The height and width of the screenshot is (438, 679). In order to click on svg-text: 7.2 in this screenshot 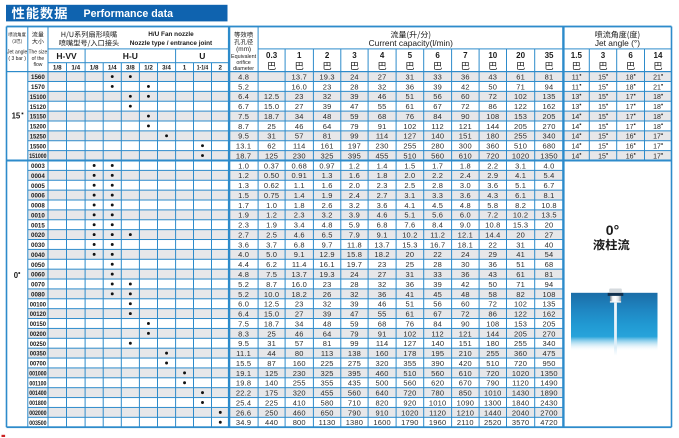, I will do `click(492, 215)`.